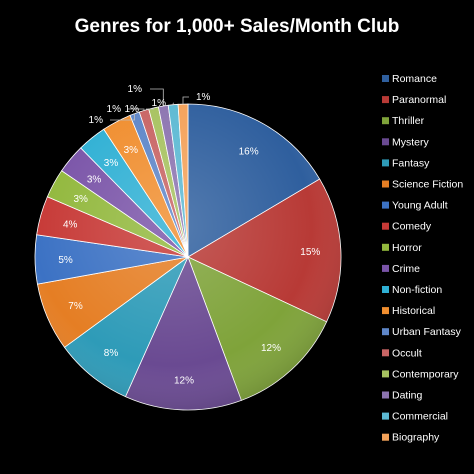 This screenshot has height=474, width=474. Describe the element at coordinates (385, 289) in the screenshot. I see `legend-swatch-non-fiction` at that location.